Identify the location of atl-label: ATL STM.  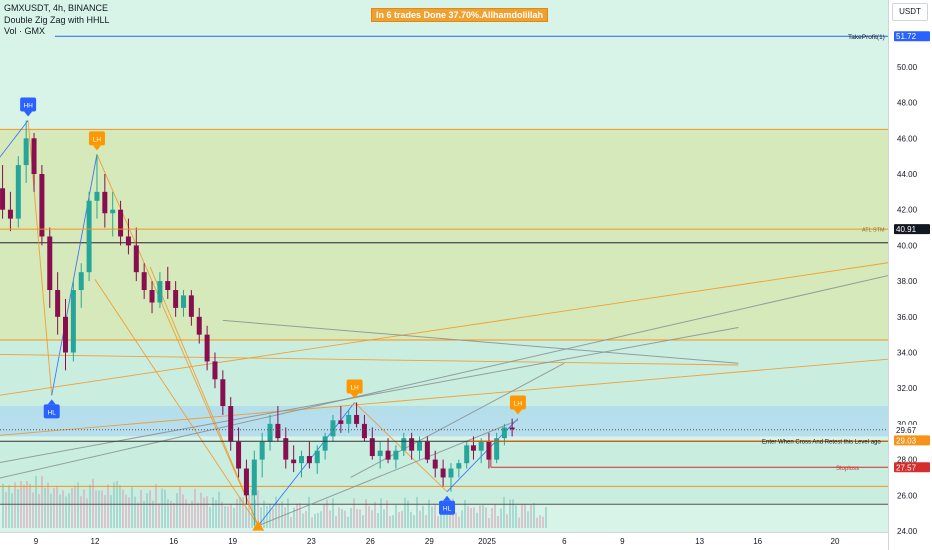
(873, 231).